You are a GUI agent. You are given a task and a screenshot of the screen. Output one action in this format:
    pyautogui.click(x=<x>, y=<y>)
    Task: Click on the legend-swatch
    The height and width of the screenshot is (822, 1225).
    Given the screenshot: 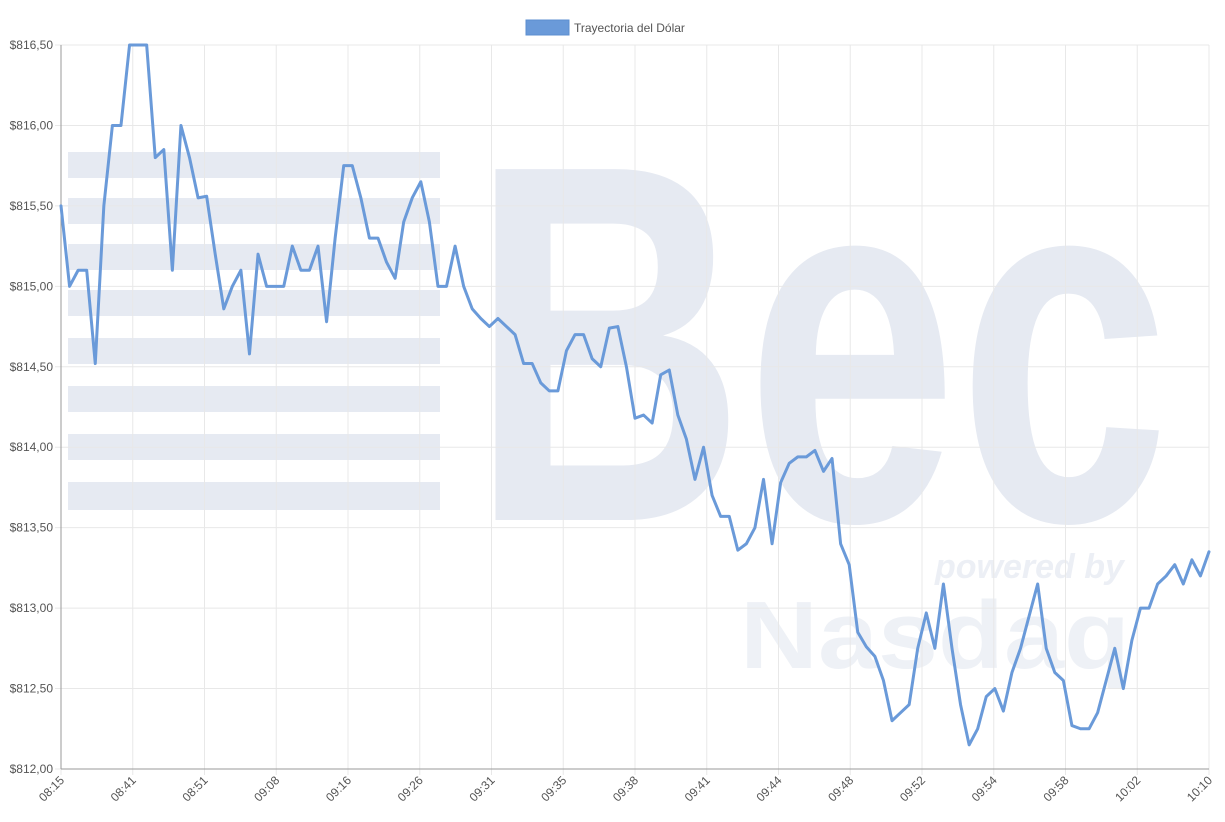 What is the action you would take?
    pyautogui.click(x=547, y=27)
    